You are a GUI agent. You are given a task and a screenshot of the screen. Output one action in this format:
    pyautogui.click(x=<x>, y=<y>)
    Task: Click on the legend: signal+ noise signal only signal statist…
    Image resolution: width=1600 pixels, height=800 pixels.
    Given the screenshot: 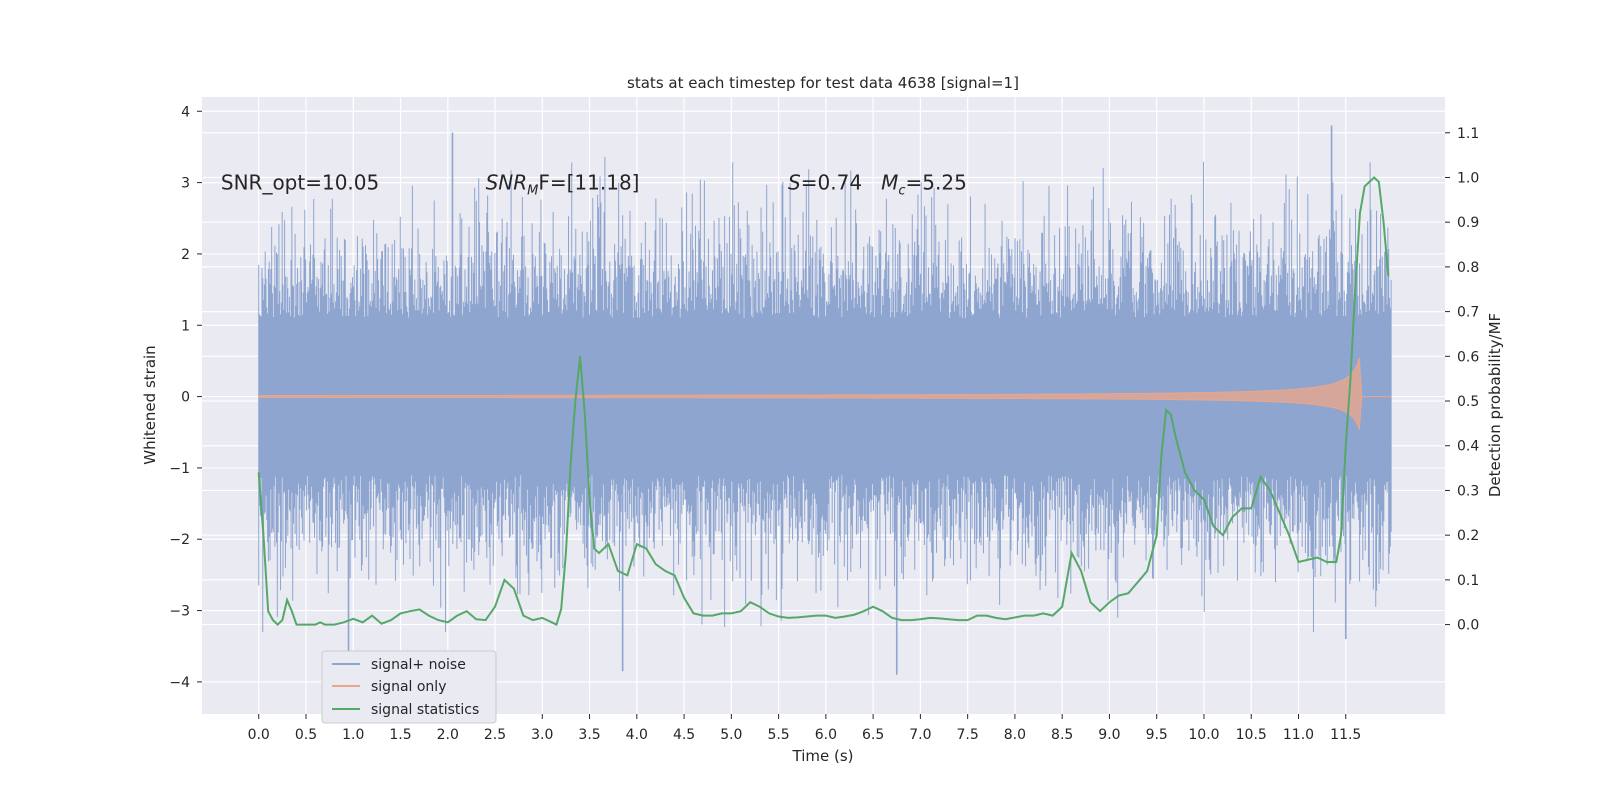 What is the action you would take?
    pyautogui.click(x=409, y=687)
    